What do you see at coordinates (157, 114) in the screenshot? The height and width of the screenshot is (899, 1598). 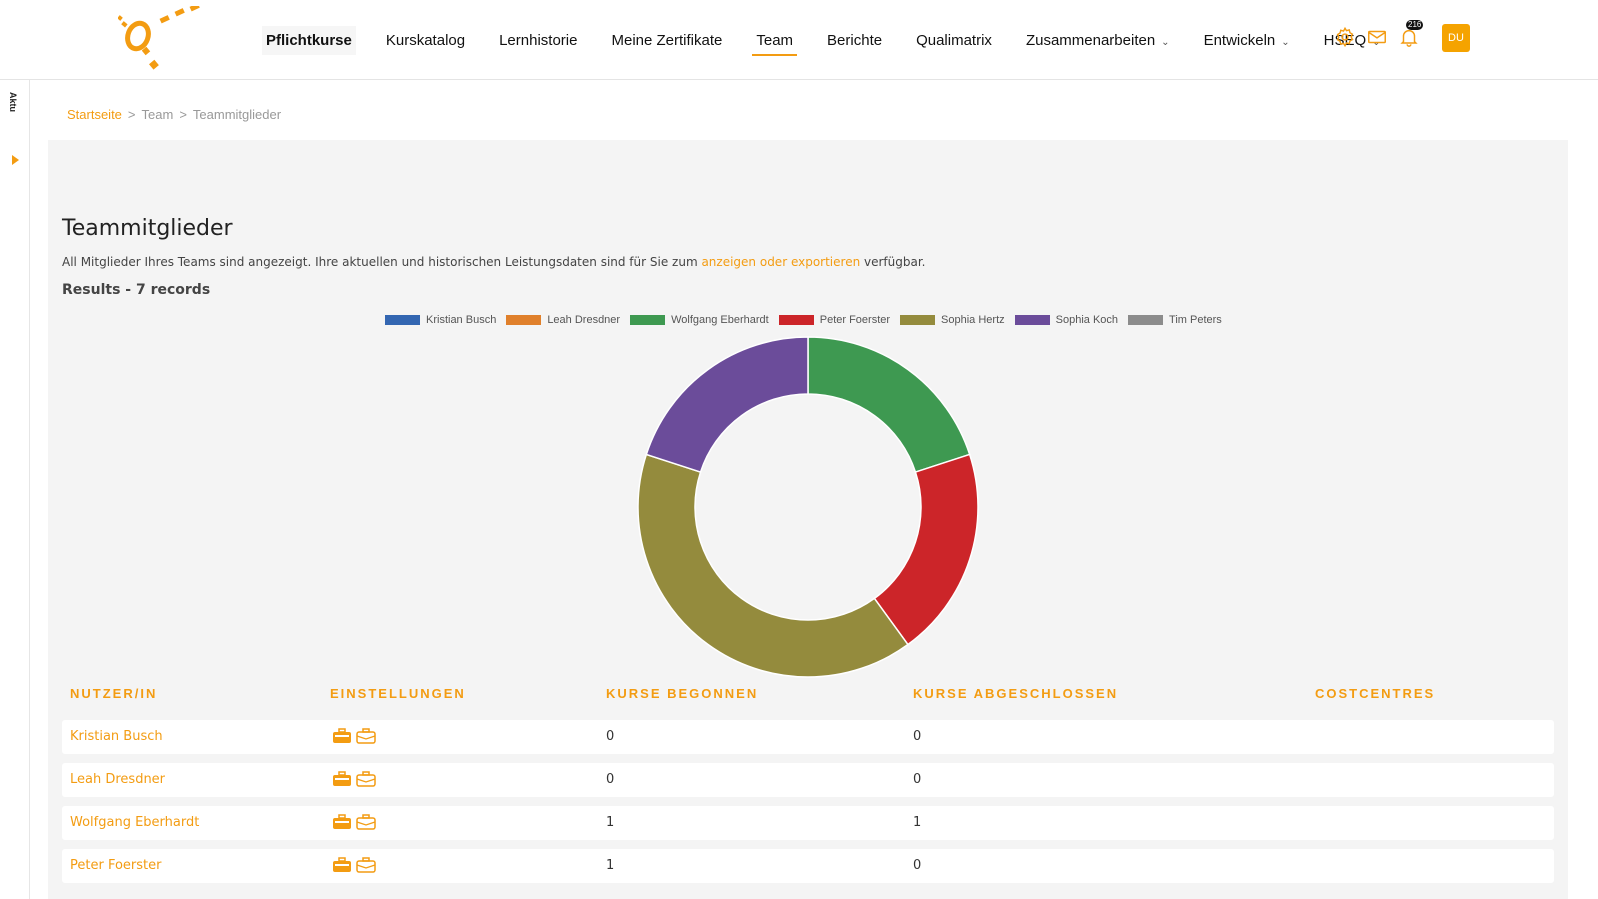 I see `breadcrumb-team: Team` at bounding box center [157, 114].